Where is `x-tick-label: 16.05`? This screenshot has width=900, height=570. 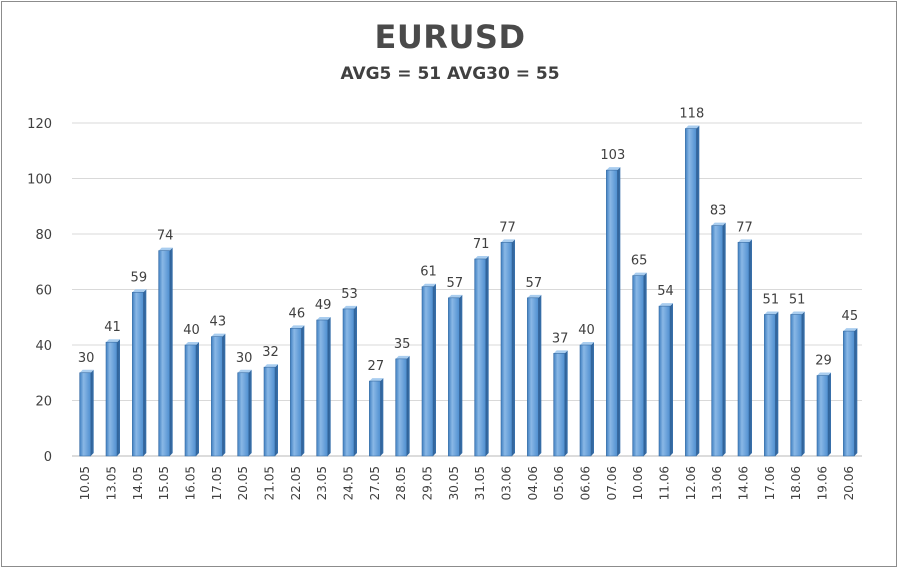 x-tick-label: 16.05 is located at coordinates (191, 483).